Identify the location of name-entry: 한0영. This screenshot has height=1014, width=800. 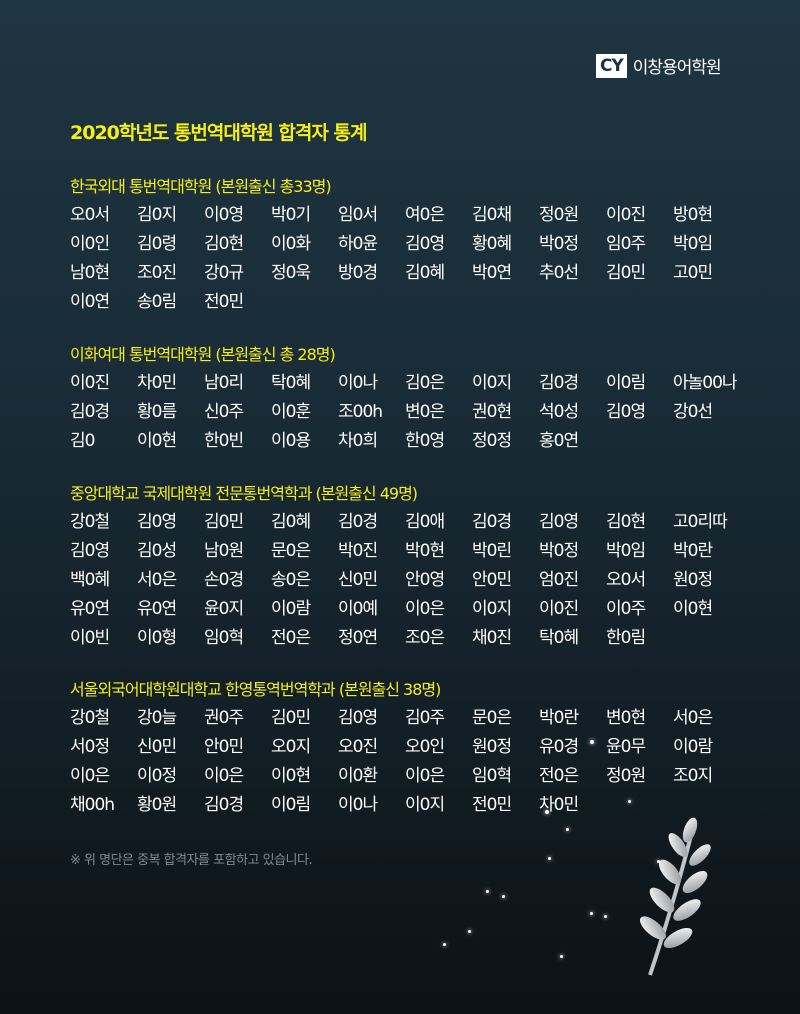
(425, 441).